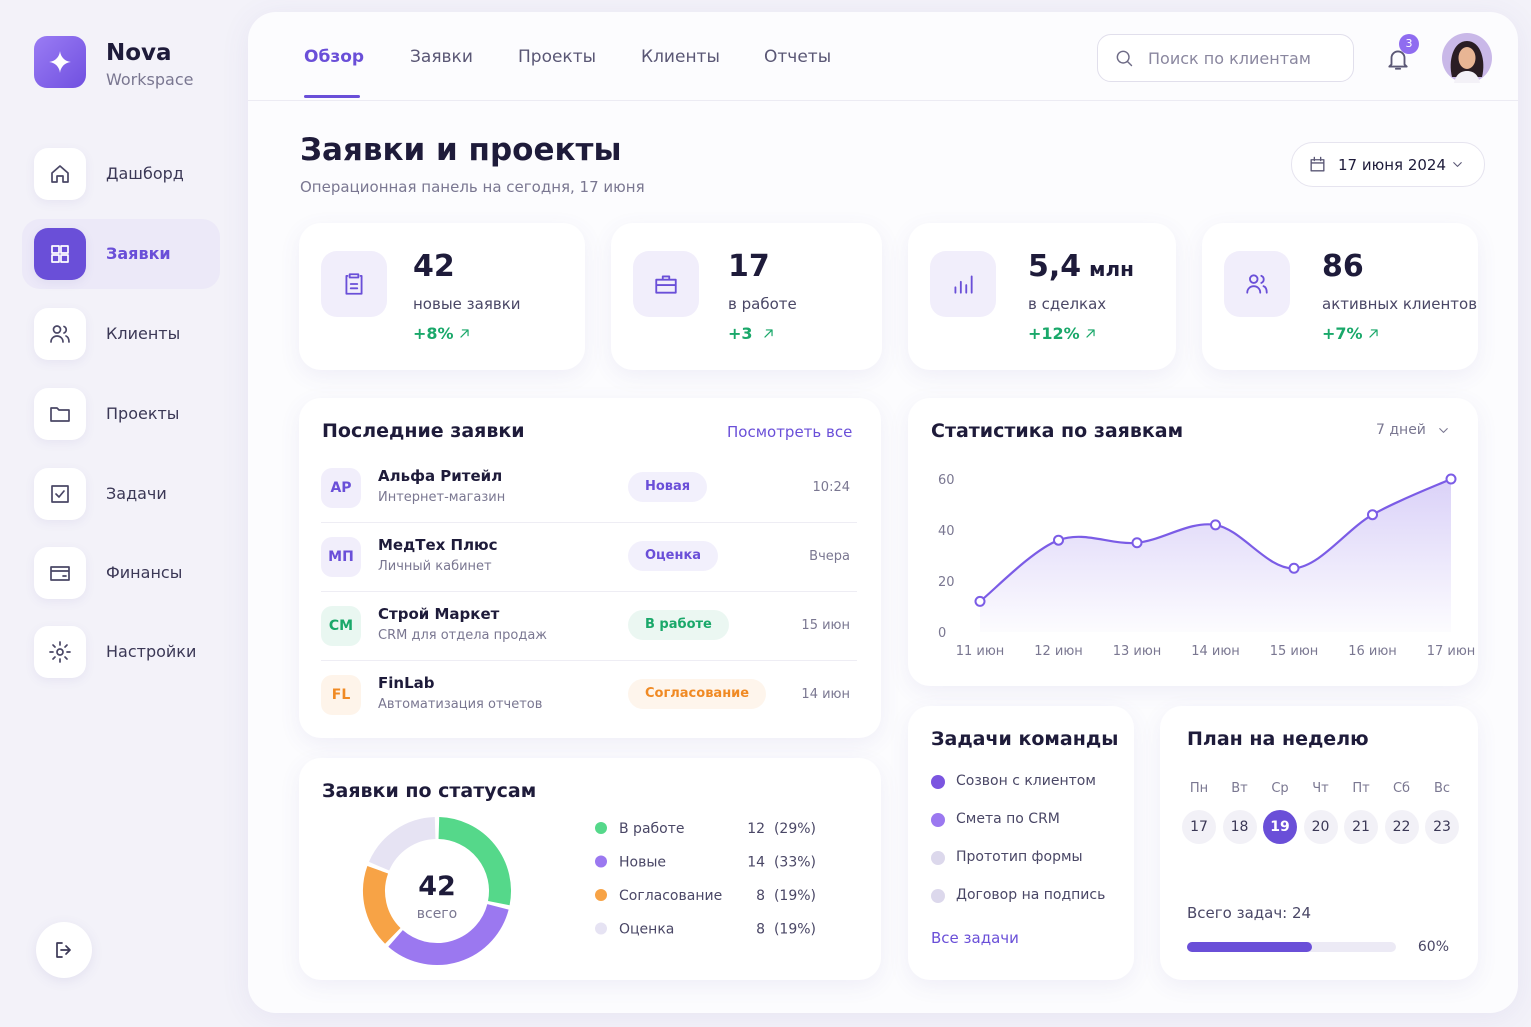 This screenshot has width=1531, height=1027. Describe the element at coordinates (60, 62) in the screenshot. I see `logo-star` at that location.